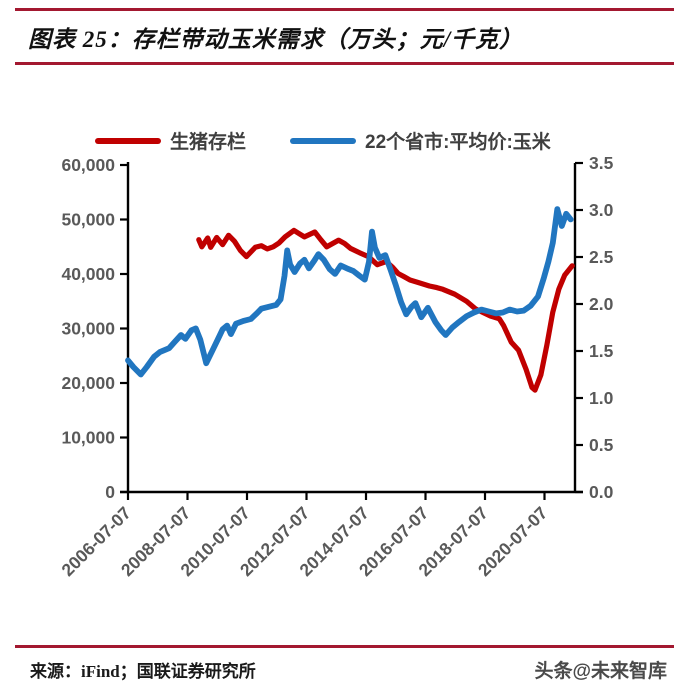 The image size is (689, 697). What do you see at coordinates (601, 210) in the screenshot?
I see `svg-text: 3.0` at bounding box center [601, 210].